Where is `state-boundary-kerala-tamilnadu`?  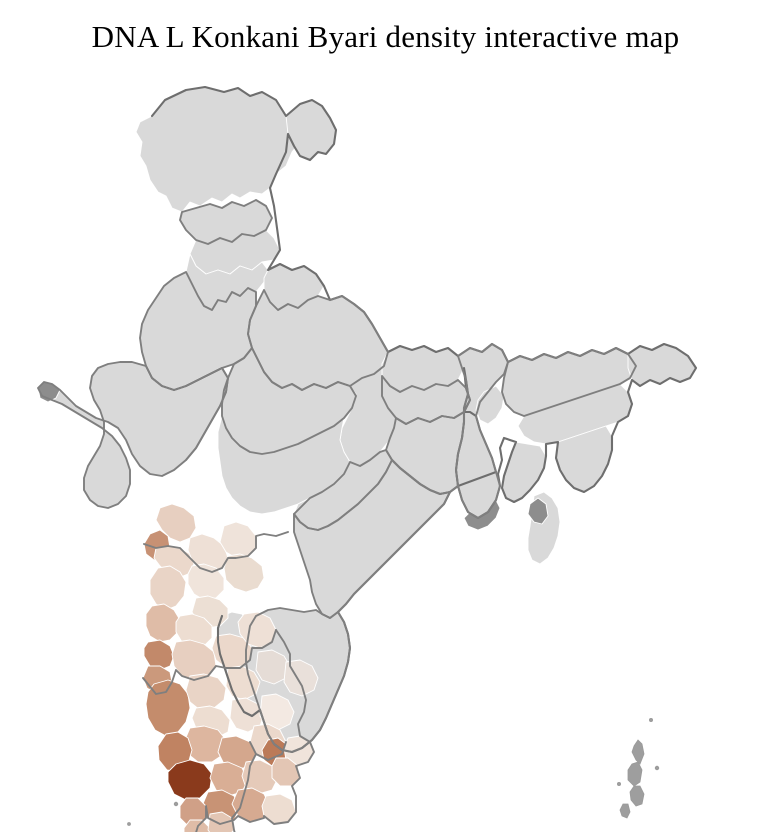 state-boundary-kerala-tamilnadu is located at coordinates (259, 786).